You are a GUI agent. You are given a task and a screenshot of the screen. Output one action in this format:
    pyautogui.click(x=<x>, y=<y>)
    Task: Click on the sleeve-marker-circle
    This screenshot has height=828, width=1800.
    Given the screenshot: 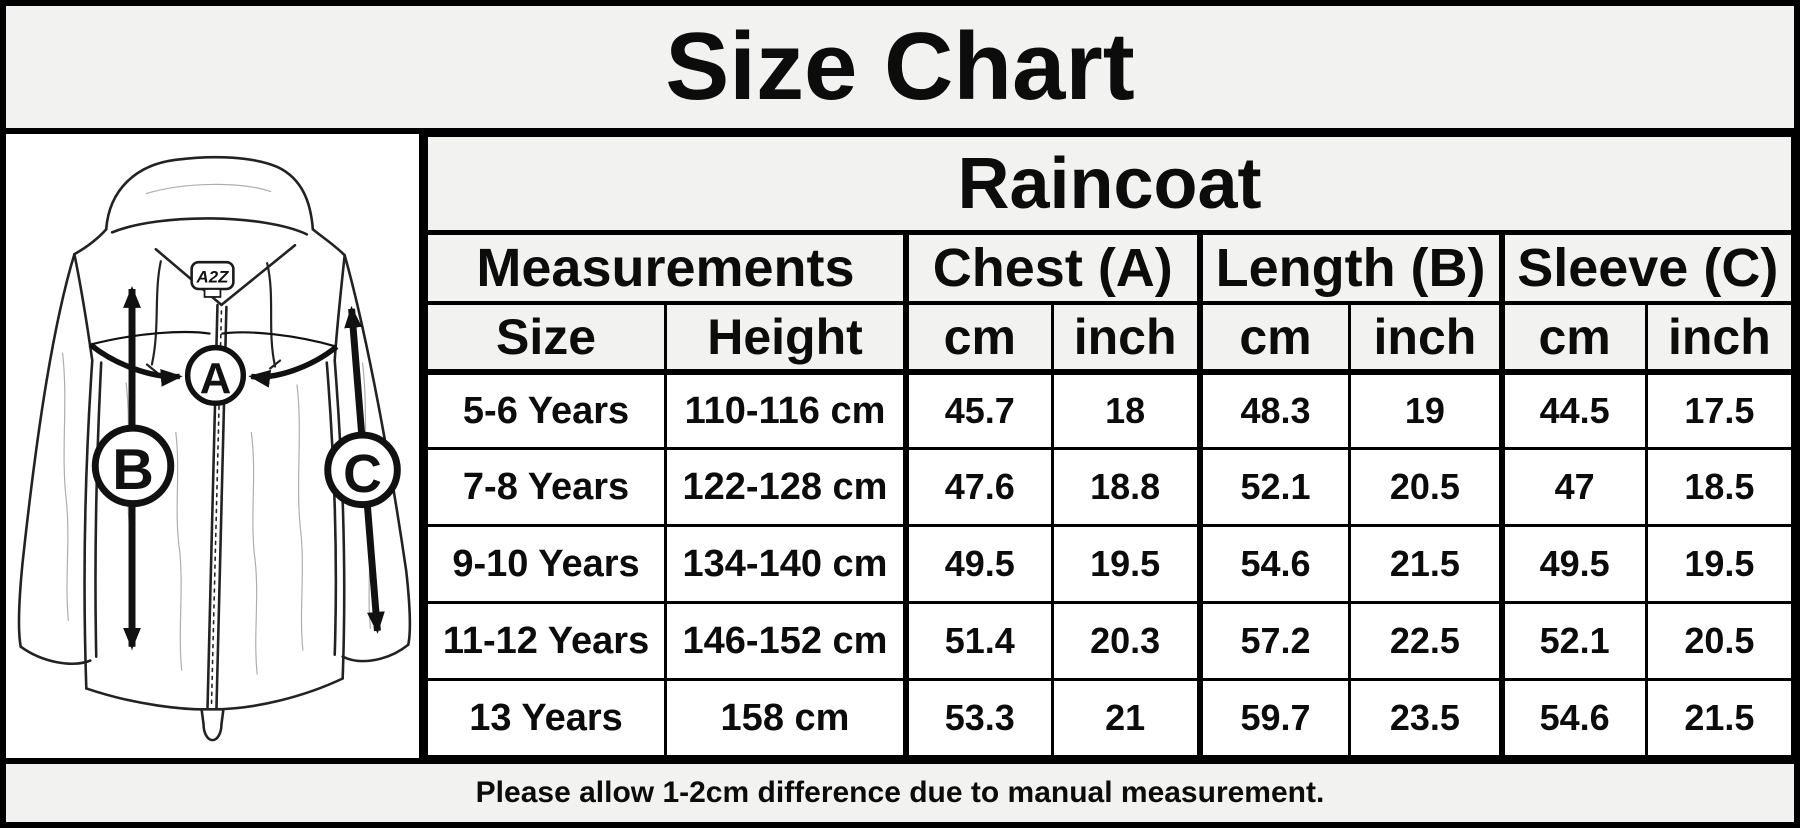 What is the action you would take?
    pyautogui.click(x=362, y=470)
    